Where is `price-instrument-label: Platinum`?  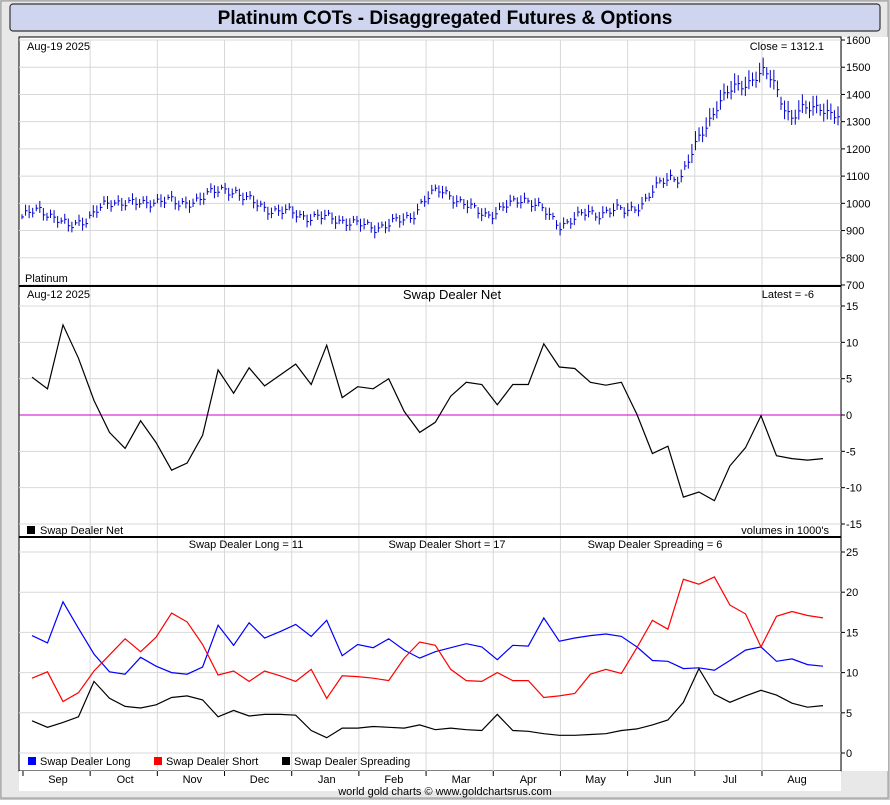 price-instrument-label: Platinum is located at coordinates (46, 279).